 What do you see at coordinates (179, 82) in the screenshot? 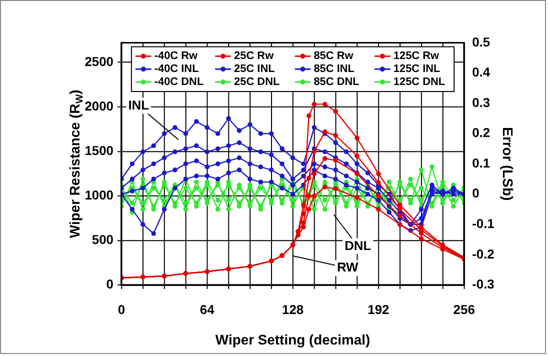
I see `legend-label: -40C DNL` at bounding box center [179, 82].